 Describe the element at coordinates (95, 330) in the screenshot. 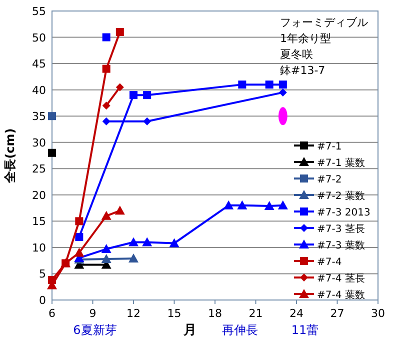

I see `text: 6夏新芽` at that location.